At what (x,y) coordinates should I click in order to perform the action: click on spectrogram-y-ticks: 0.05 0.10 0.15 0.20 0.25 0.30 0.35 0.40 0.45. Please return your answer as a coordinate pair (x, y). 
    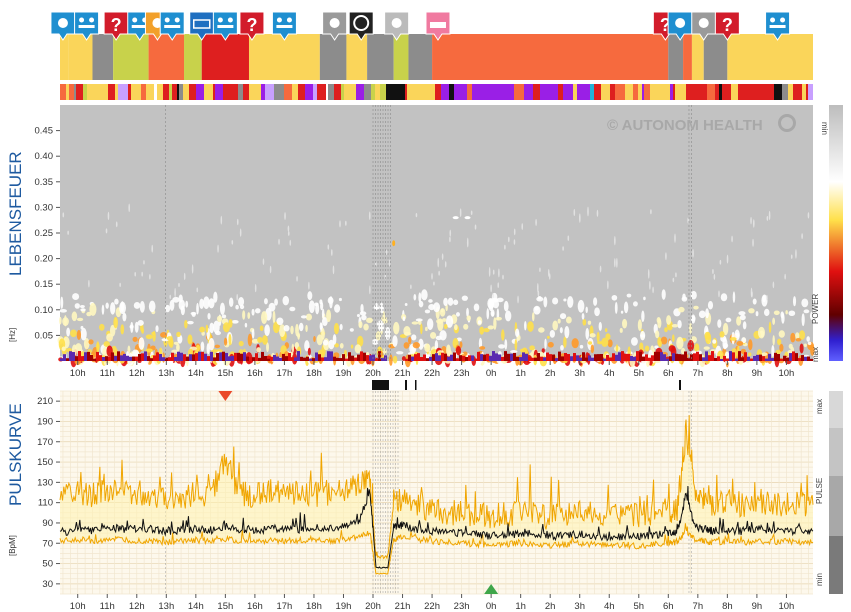
    Looking at the image, I should click on (47, 233).